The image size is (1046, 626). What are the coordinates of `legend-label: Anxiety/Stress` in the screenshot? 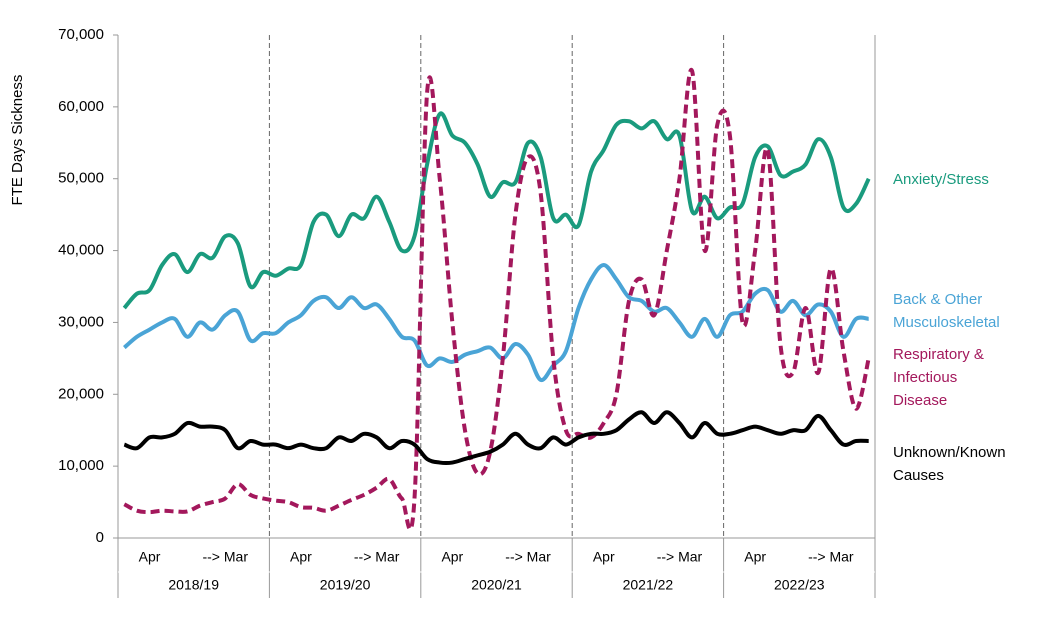 It's located at (941, 179).